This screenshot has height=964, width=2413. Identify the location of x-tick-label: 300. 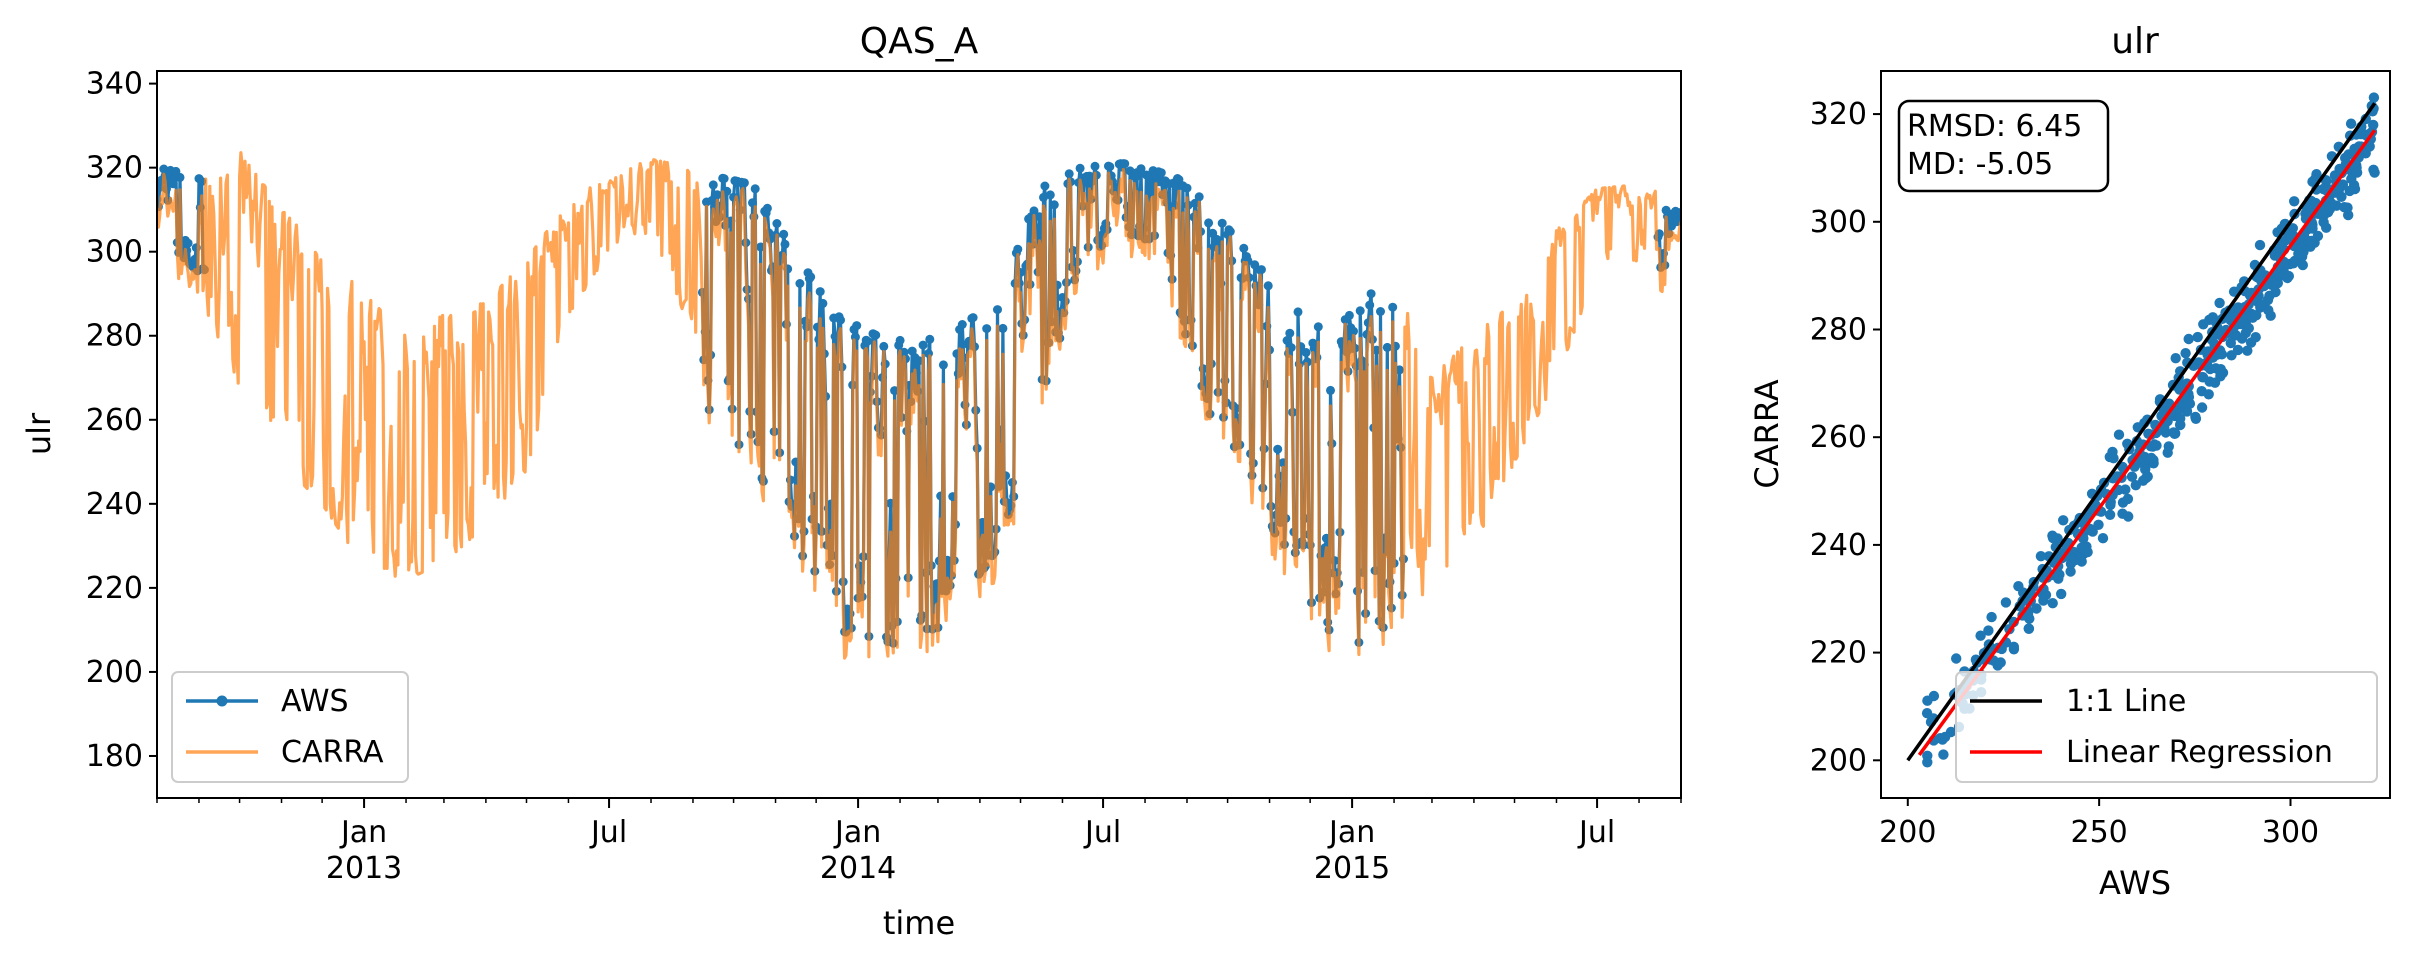
(2290, 832).